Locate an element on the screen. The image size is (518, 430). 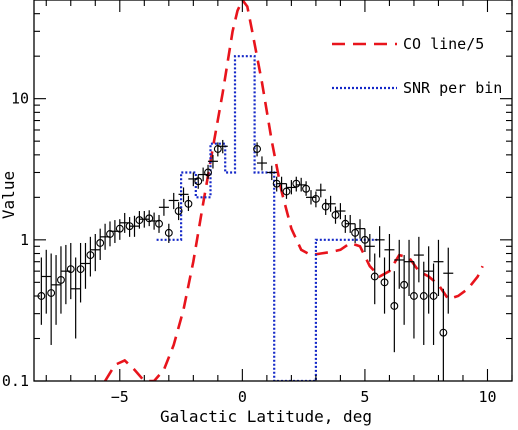
y-axis-title: Value is located at coordinates (9, 195).